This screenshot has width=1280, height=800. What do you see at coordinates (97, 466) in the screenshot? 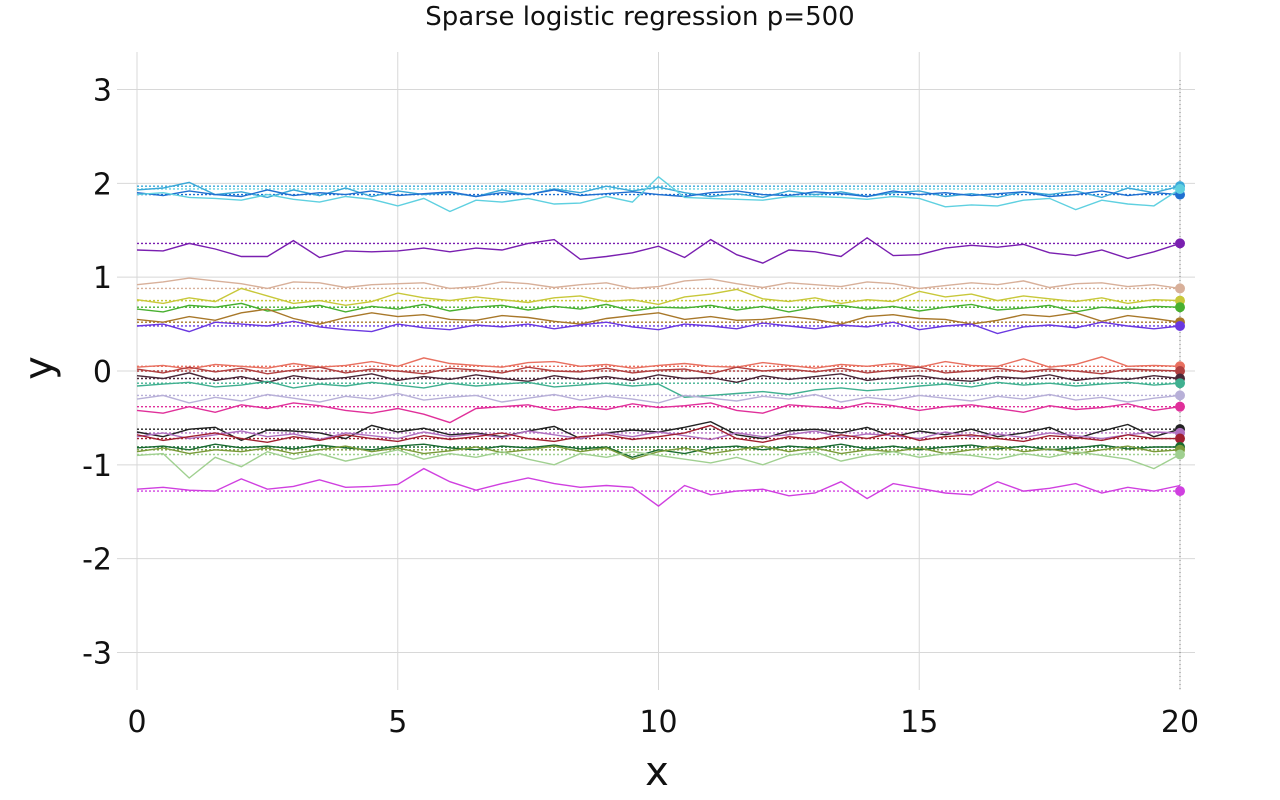
I see `y-tick-label: -1` at bounding box center [97, 466].